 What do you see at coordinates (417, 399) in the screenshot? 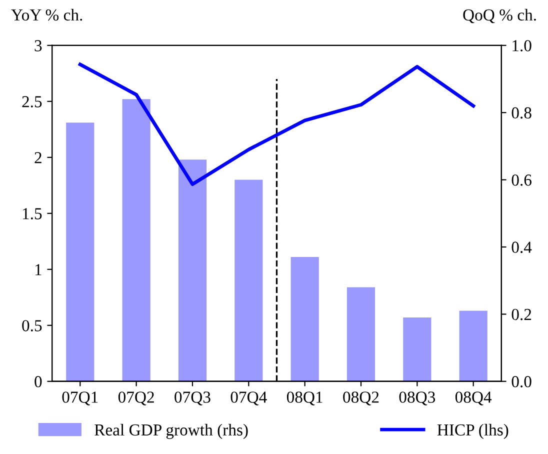
I see `x-tick-label: 08Q3` at bounding box center [417, 399].